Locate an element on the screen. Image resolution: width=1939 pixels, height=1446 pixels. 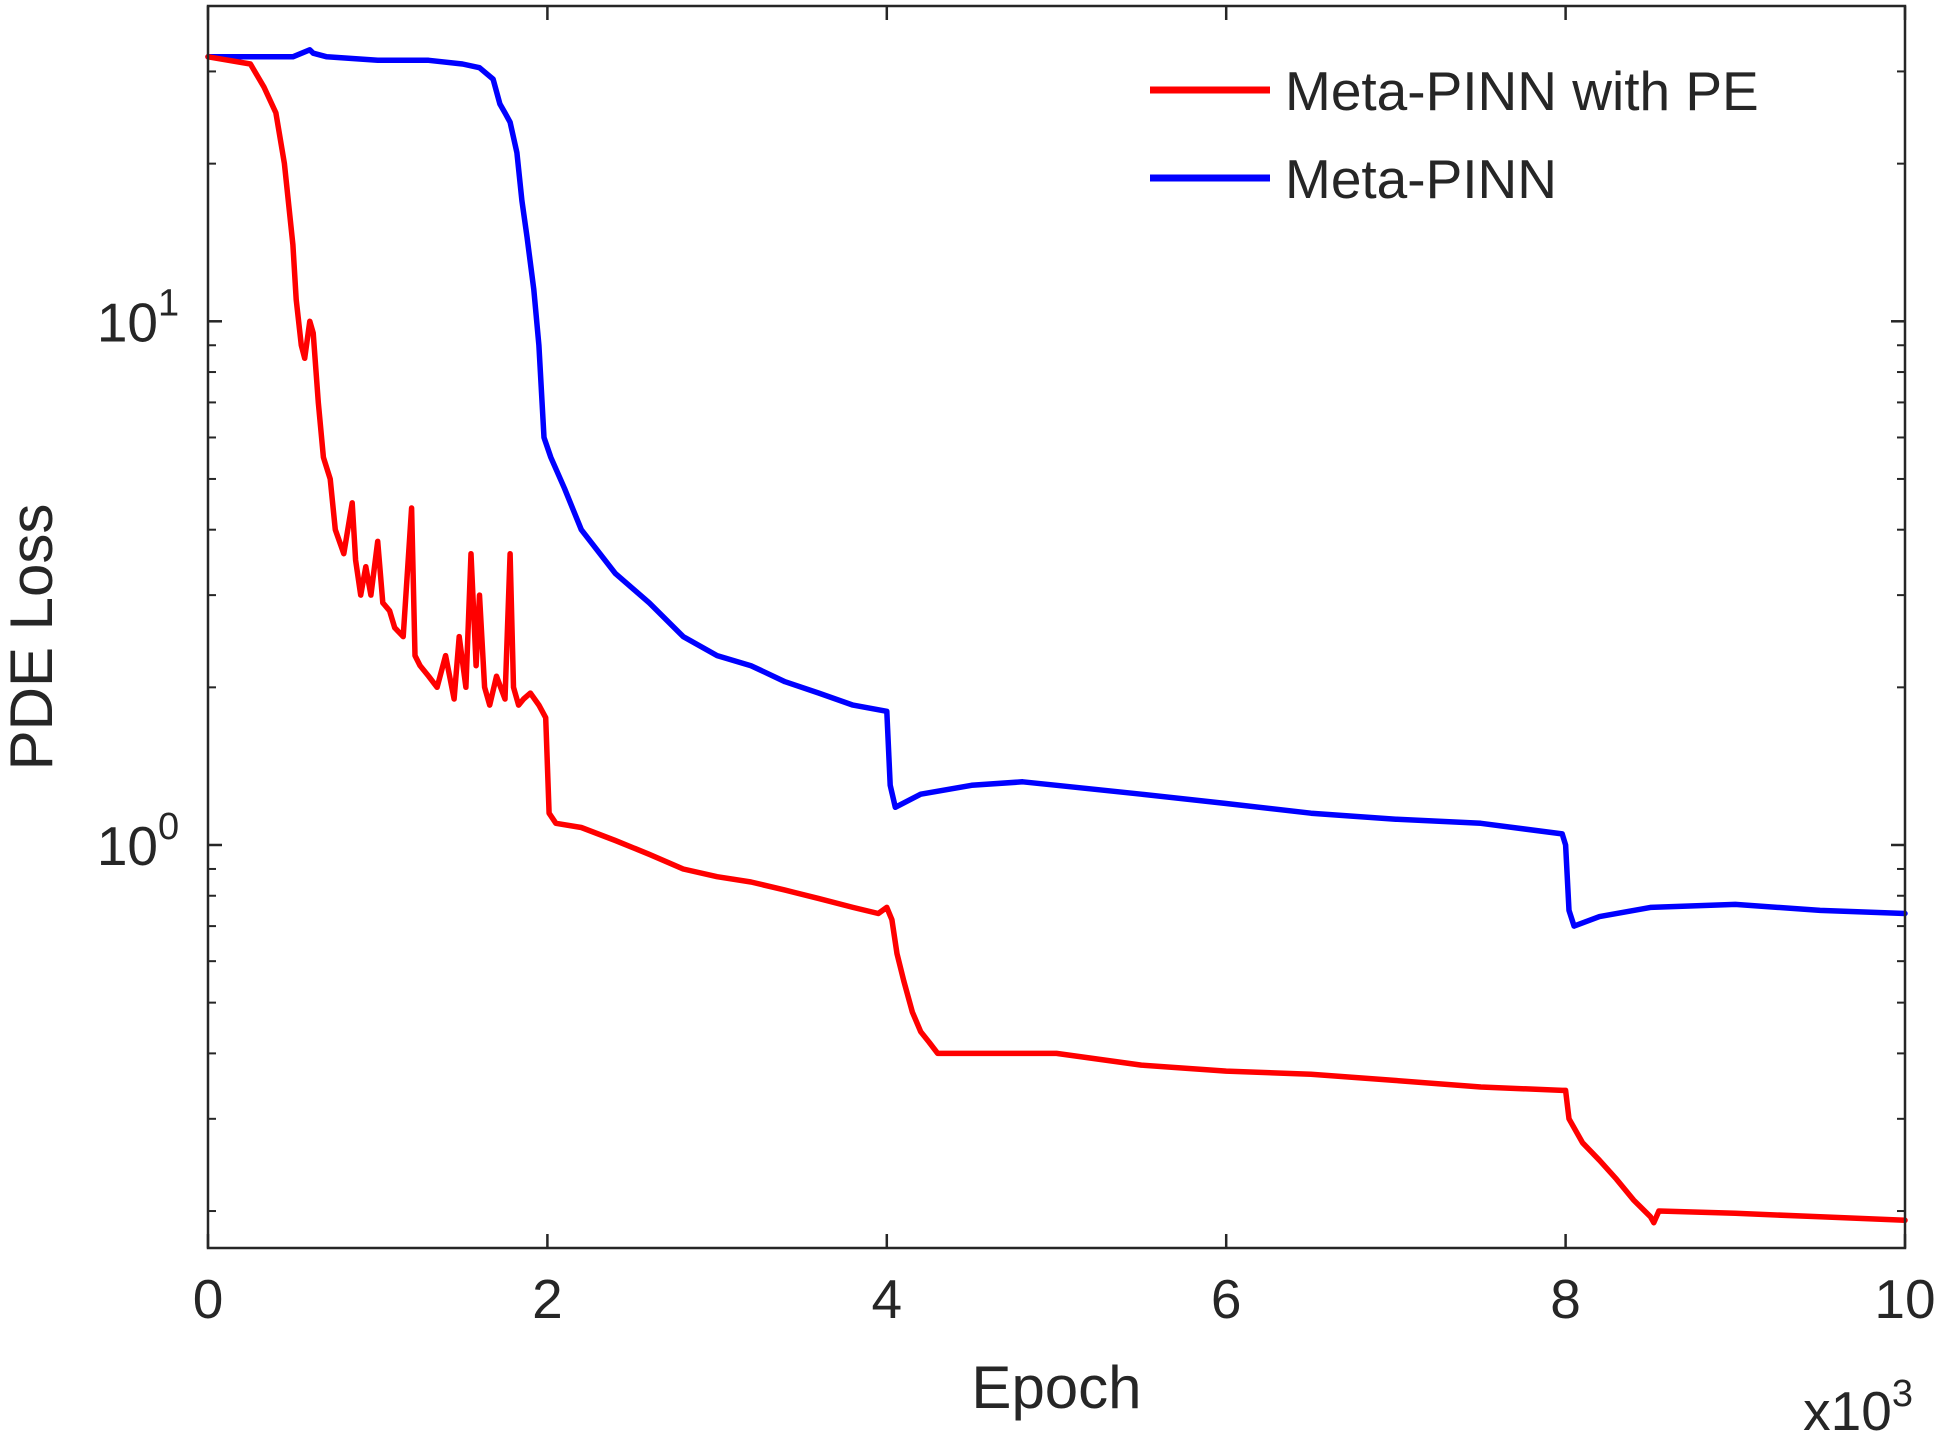
y-tick-label: 10¹ is located at coordinates (138, 317).